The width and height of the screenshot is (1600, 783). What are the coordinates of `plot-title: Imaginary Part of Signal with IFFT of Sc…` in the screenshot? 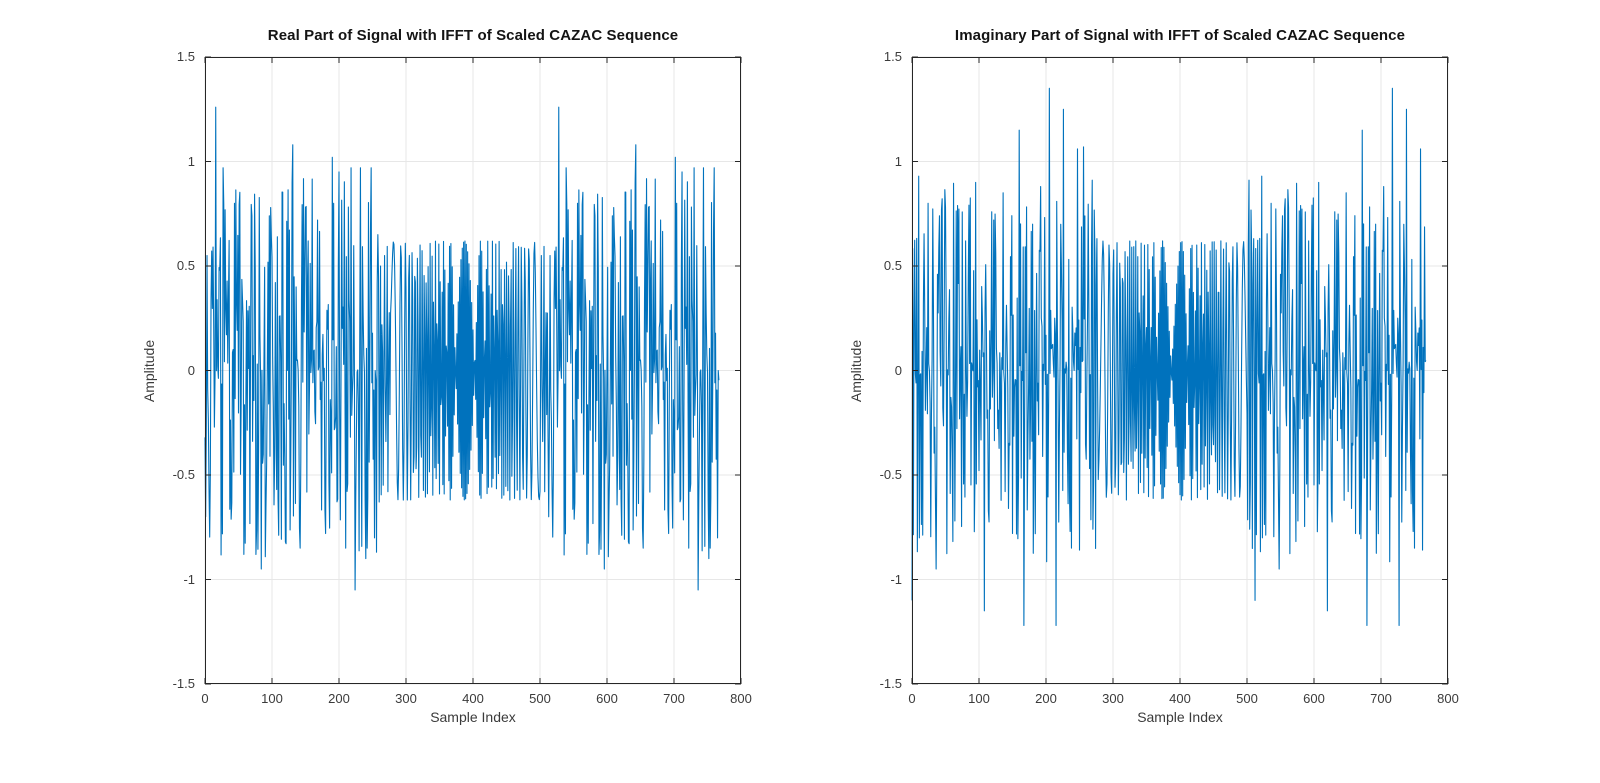 It's located at (1180, 35).